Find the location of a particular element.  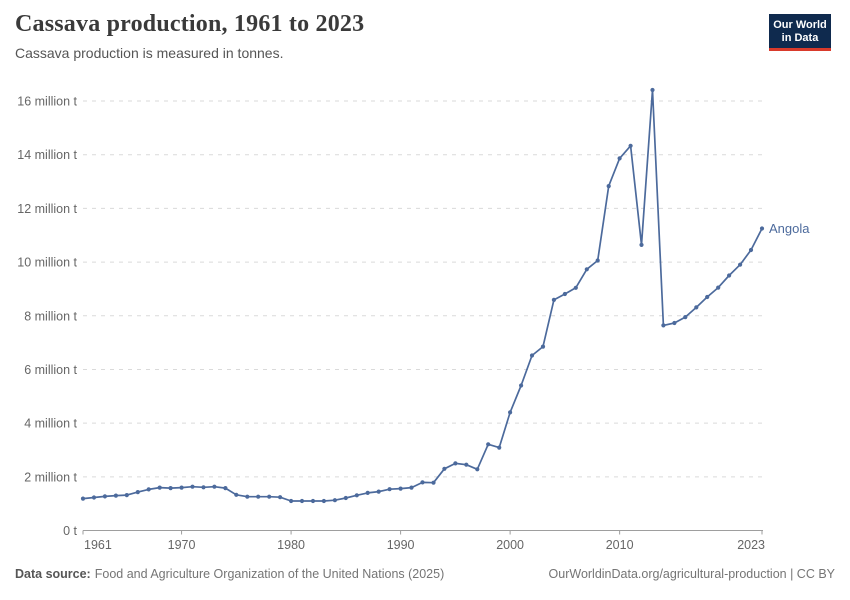

series-entity-label: Angola is located at coordinates (789, 228).